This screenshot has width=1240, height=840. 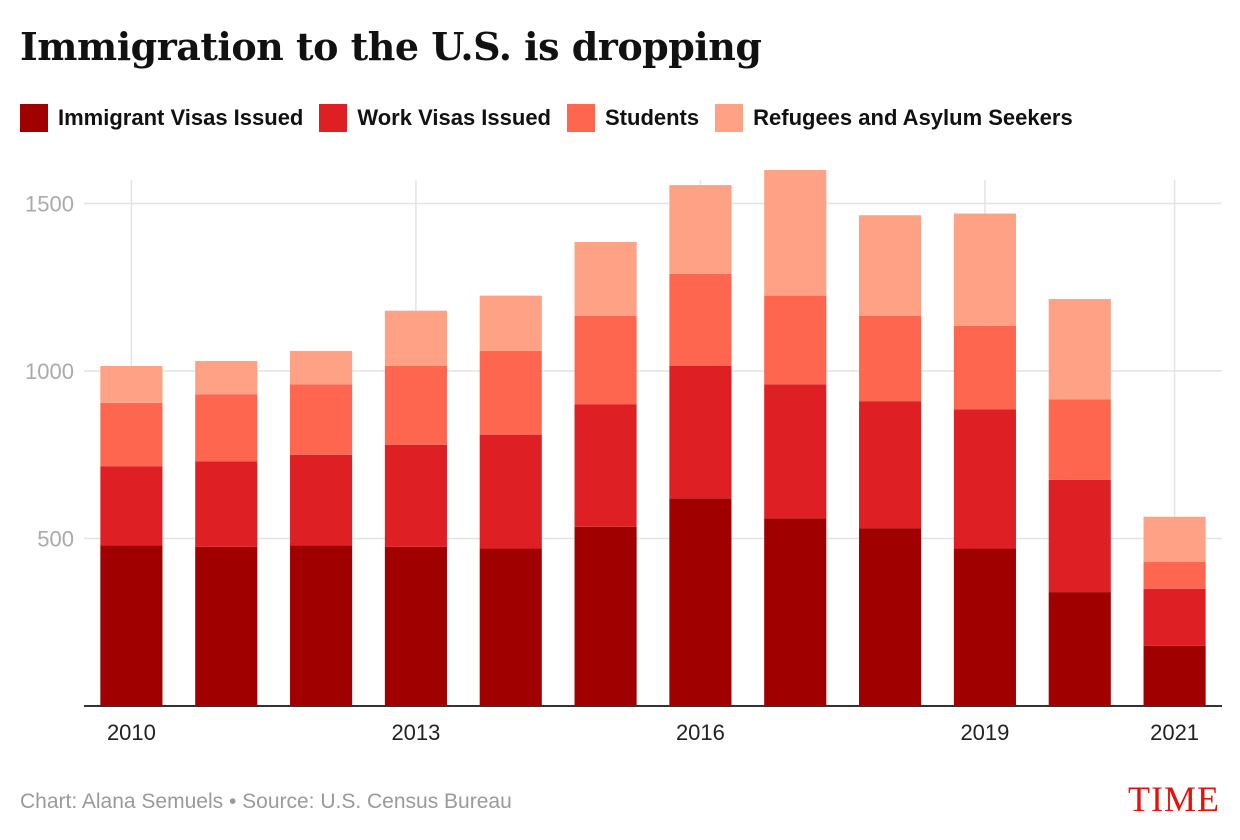 I want to click on legend-label-refugees: Refugees and Asylum Seekers, so click(x=913, y=117).